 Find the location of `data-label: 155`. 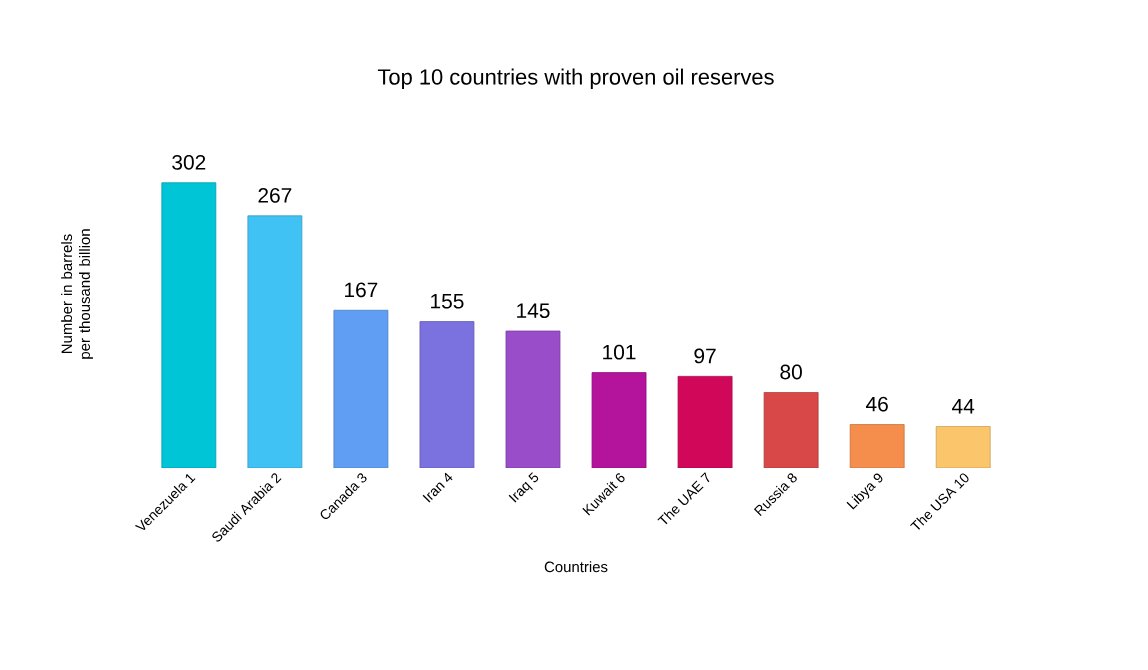

data-label: 155 is located at coordinates (447, 301).